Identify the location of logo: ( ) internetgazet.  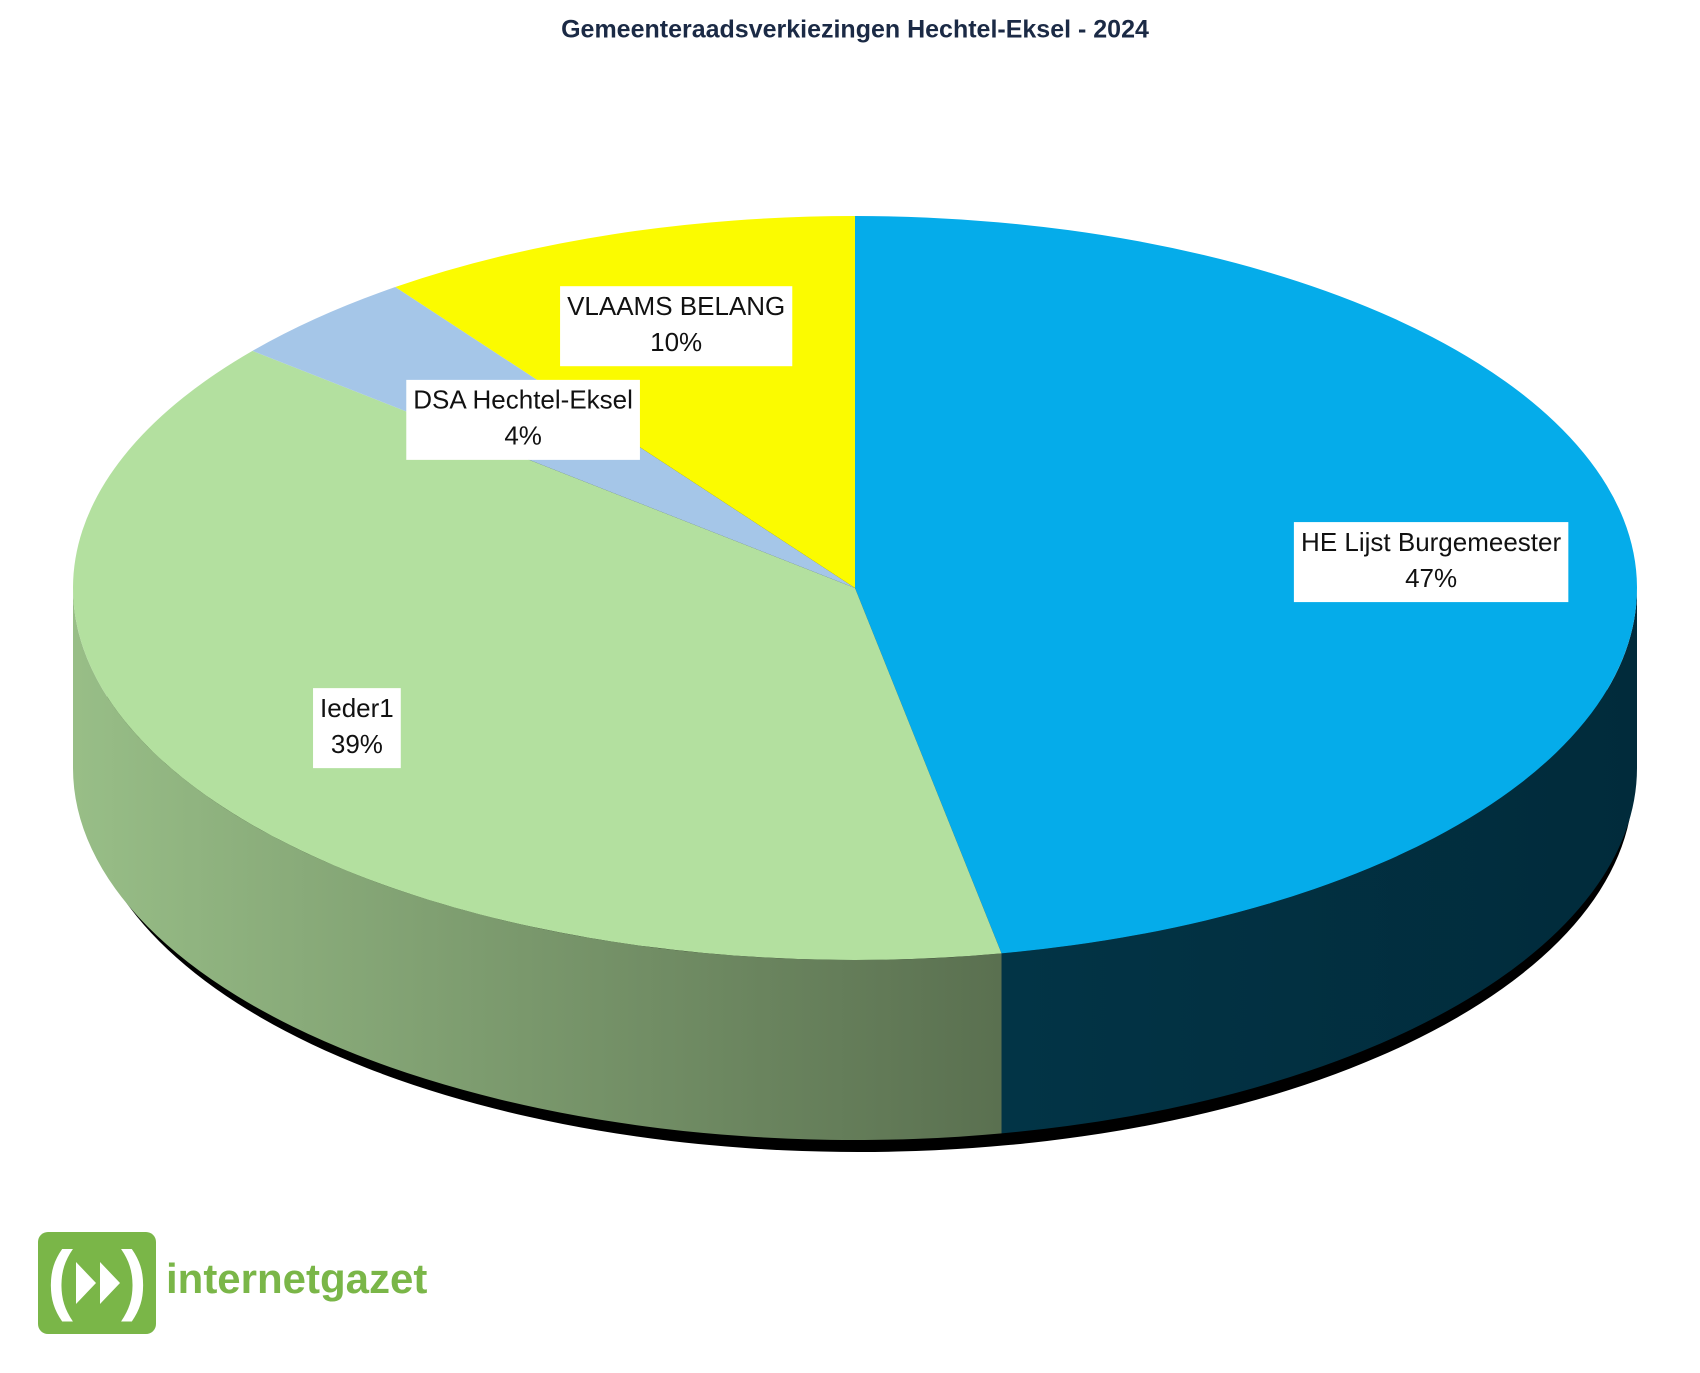
(232, 1283).